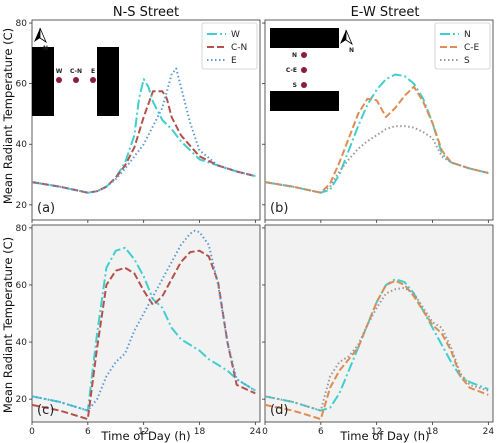  I want to click on series-line-teal, so click(376, 345).